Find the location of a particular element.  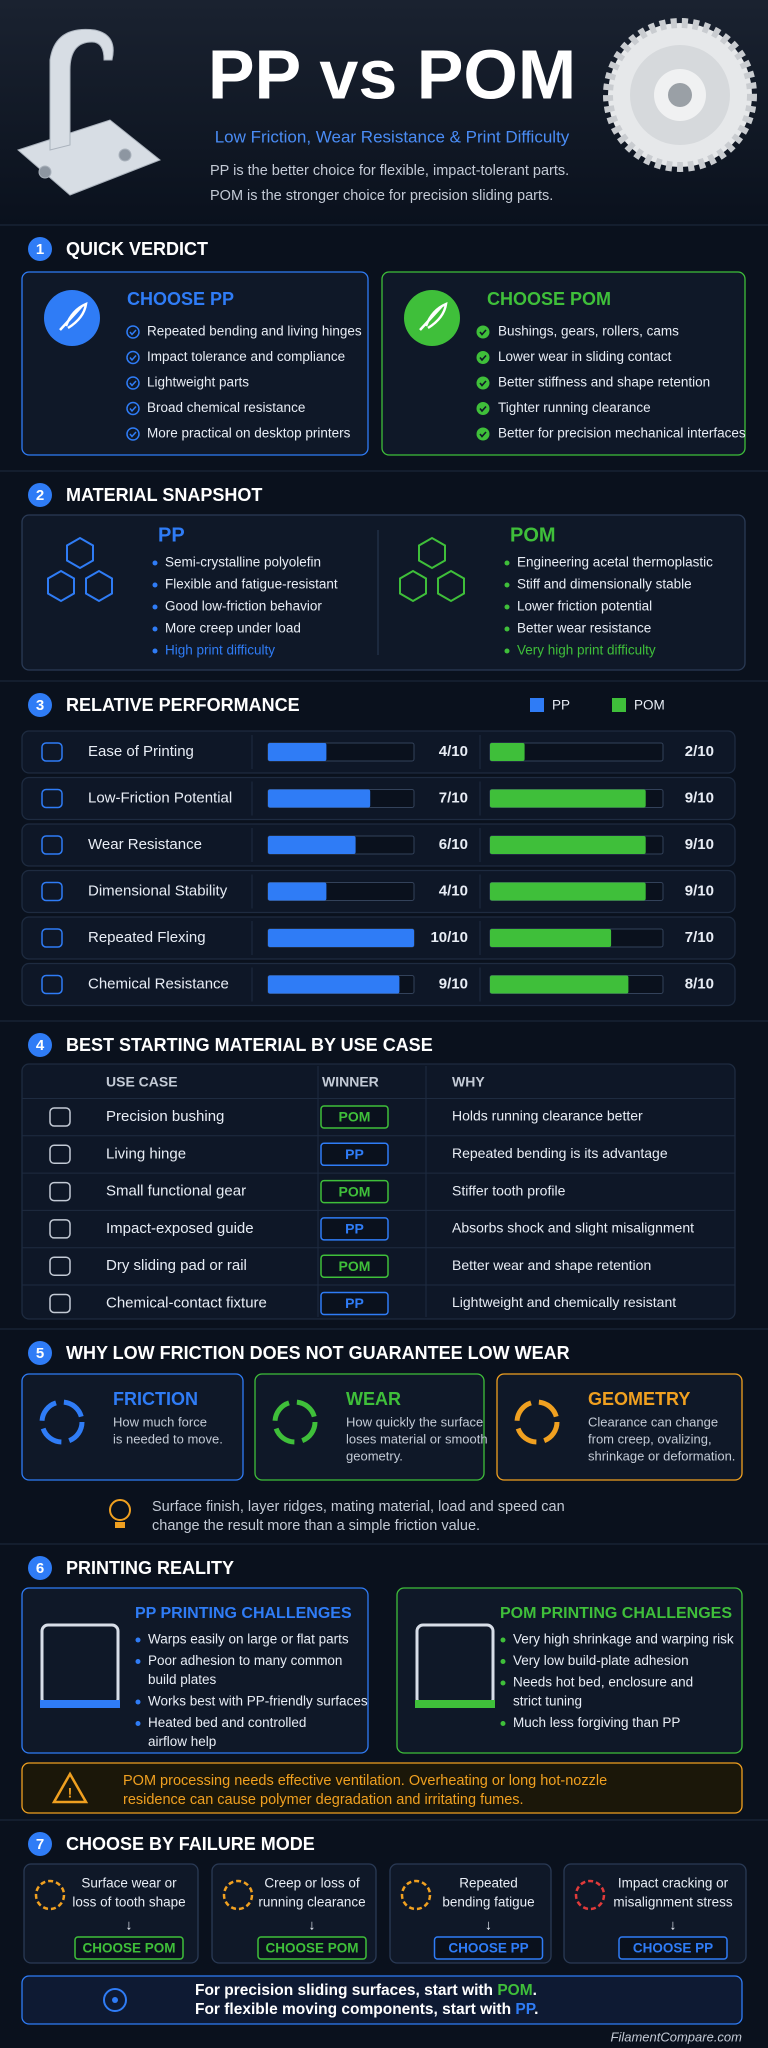

failure-text: running clearance is located at coordinates (311, 1902).